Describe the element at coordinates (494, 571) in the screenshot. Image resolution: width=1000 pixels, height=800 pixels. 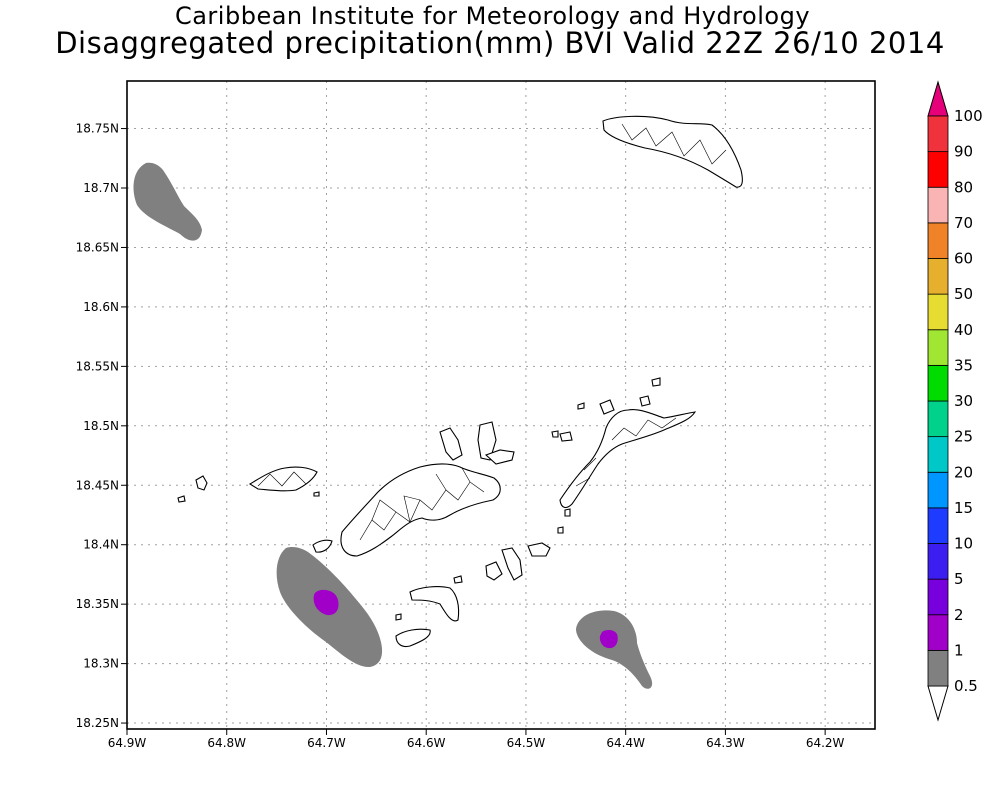
I see `island-cooper` at that location.